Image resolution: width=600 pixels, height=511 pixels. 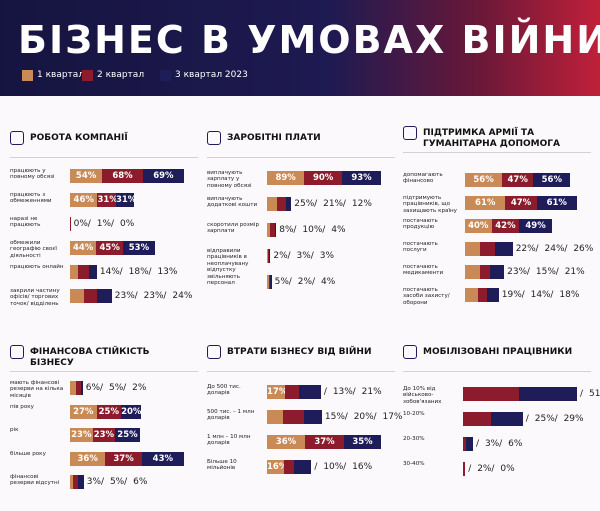 I want to click on value-label: 40%, so click(x=478, y=226).